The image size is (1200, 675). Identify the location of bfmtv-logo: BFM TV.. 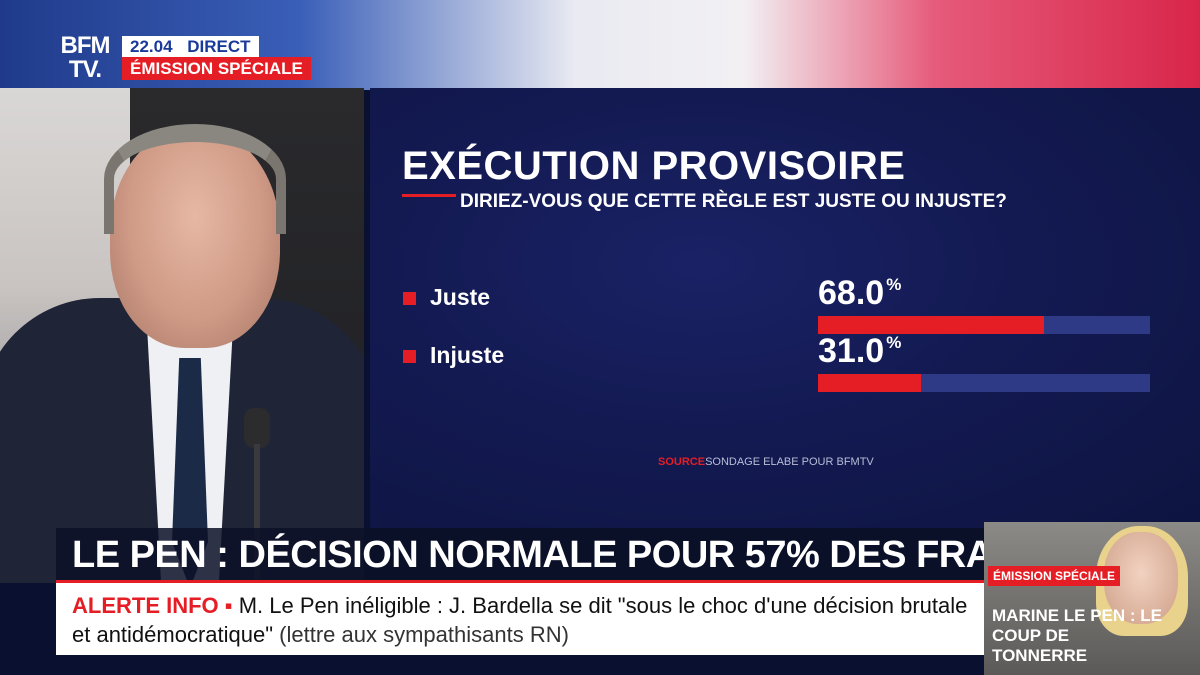
(85, 59).